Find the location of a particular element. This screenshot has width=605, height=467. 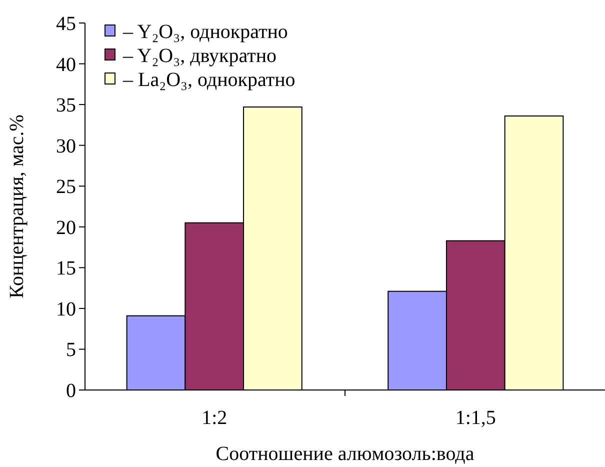

y-axis-title: Концентрация, мас.% is located at coordinates (17, 206).